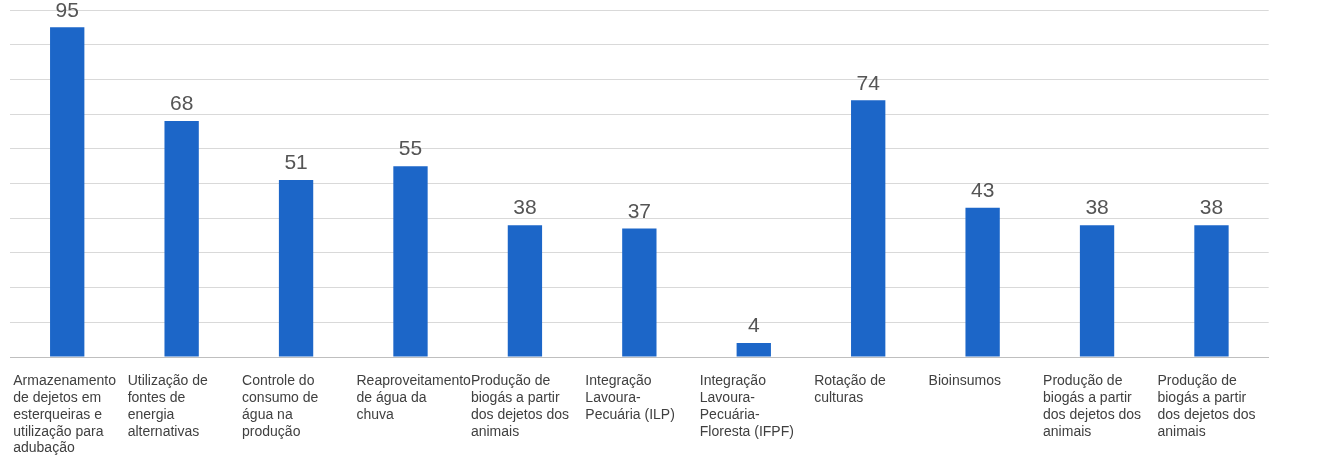 The height and width of the screenshot is (465, 1318). What do you see at coordinates (746, 405) in the screenshot?
I see `x-tick-label: Integração Lavoura-Pecuária-Floresta (IFPF)` at bounding box center [746, 405].